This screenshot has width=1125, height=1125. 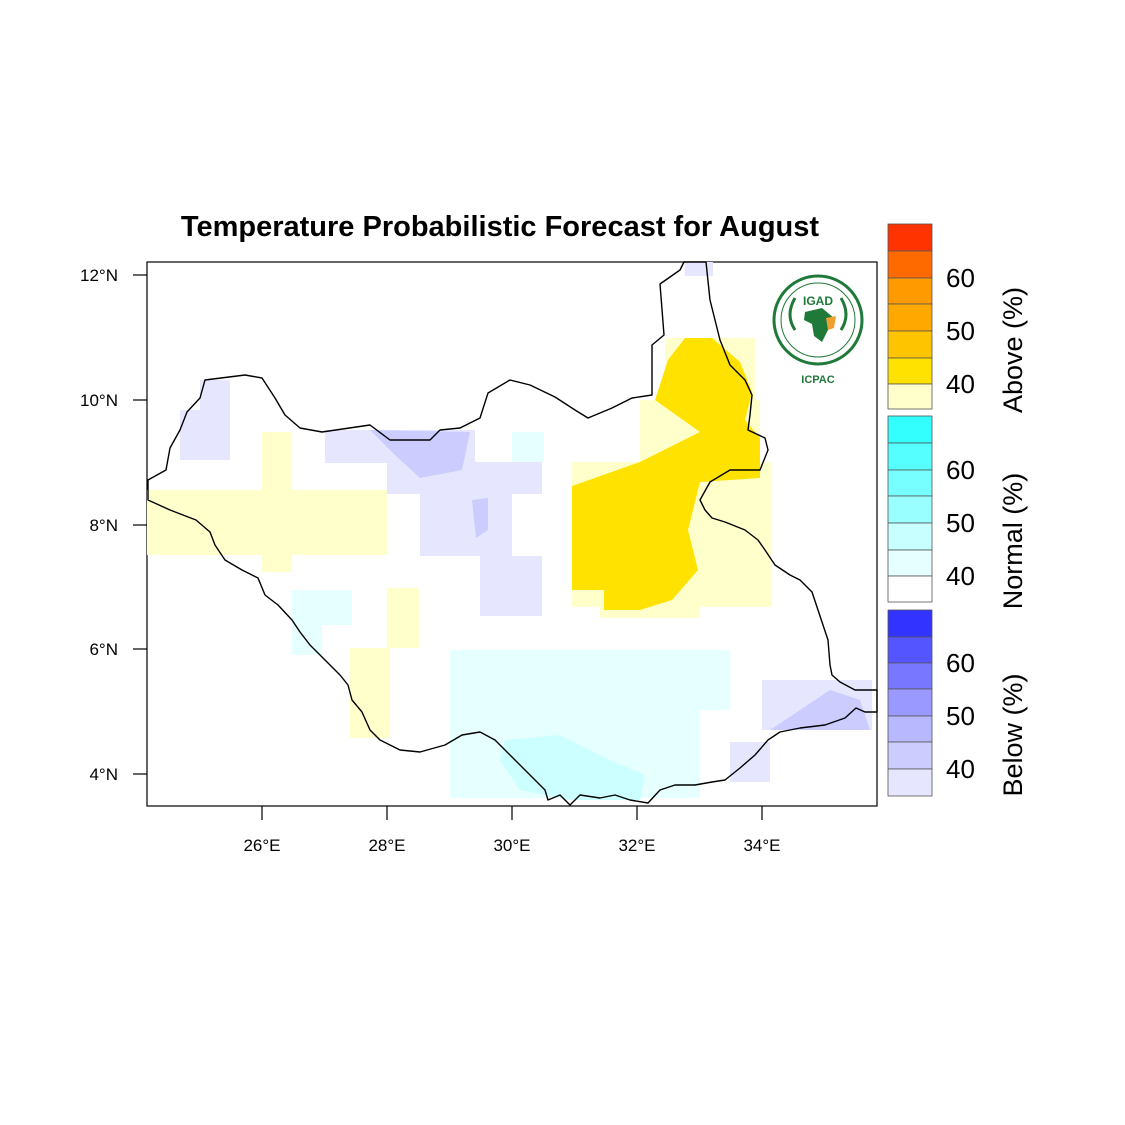 I want to click on legend-above-label: 50, so click(x=960, y=331).